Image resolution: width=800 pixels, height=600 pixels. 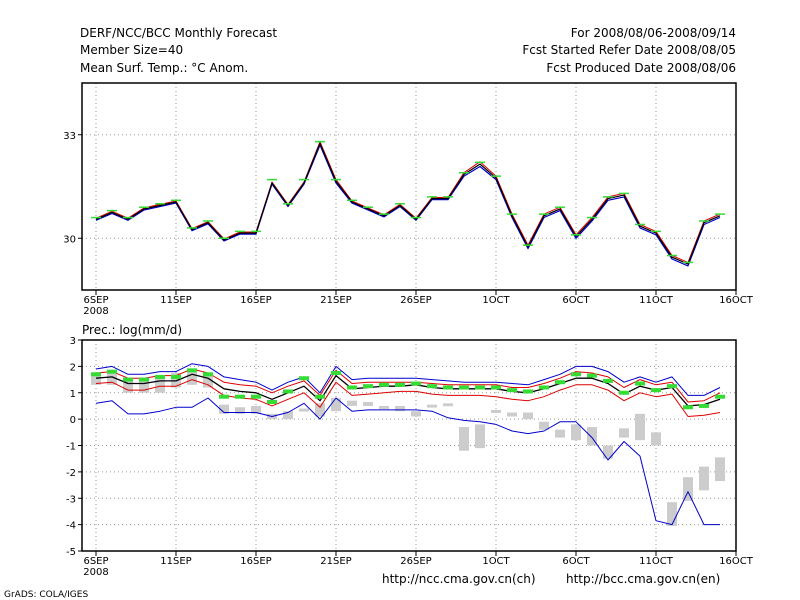 What do you see at coordinates (131, 50) in the screenshot?
I see `header-member-size: Member Size=40` at bounding box center [131, 50].